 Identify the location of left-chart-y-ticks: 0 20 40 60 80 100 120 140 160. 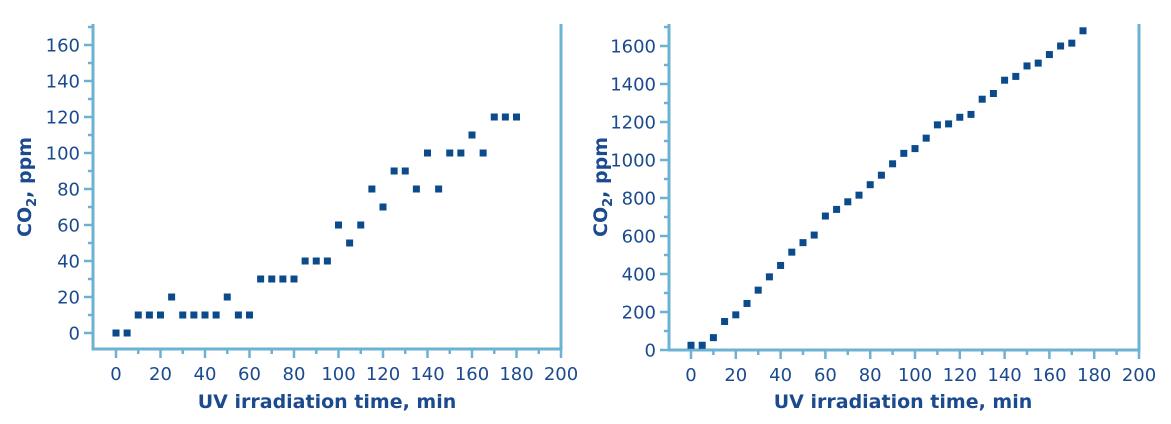
(69, 185).